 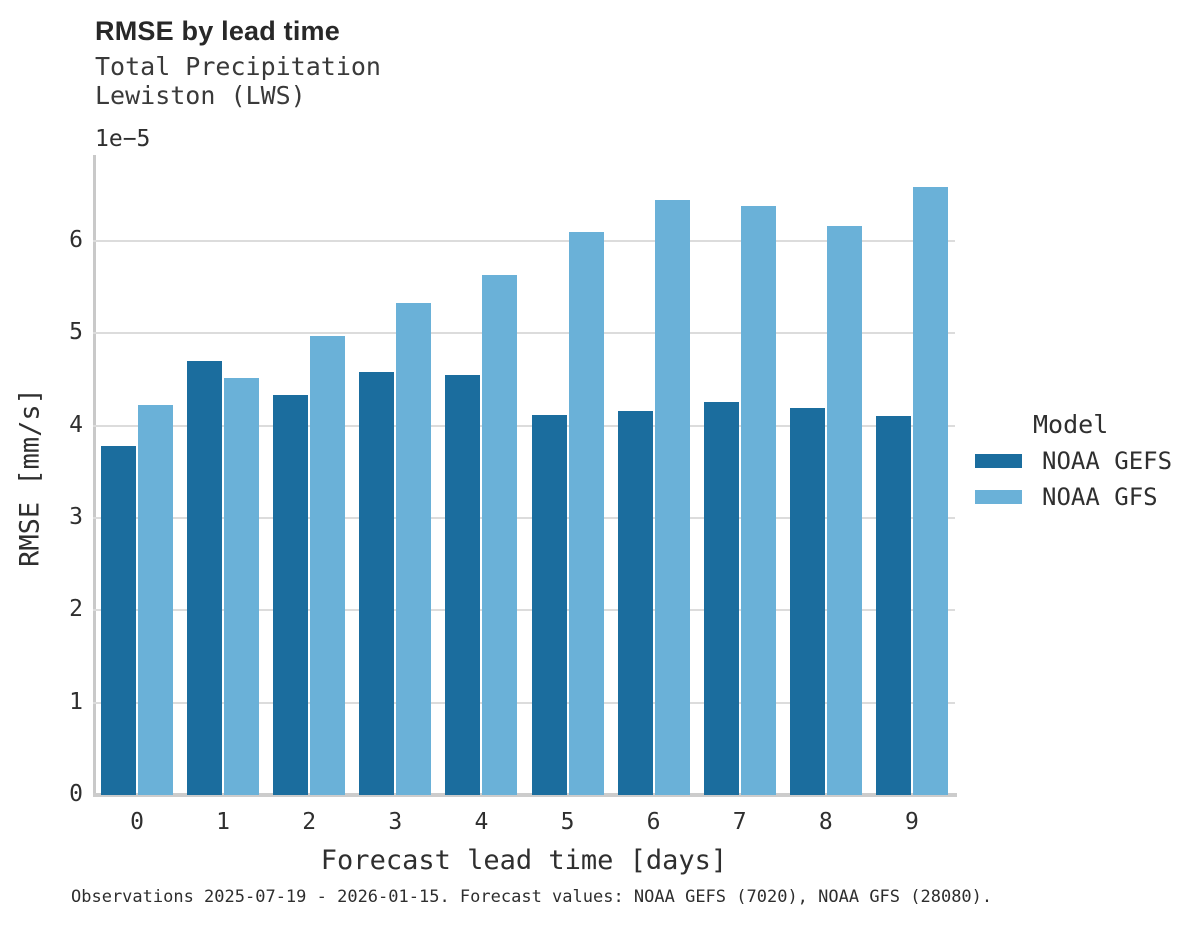 I want to click on y-tick-label-3: 3, so click(x=76, y=516).